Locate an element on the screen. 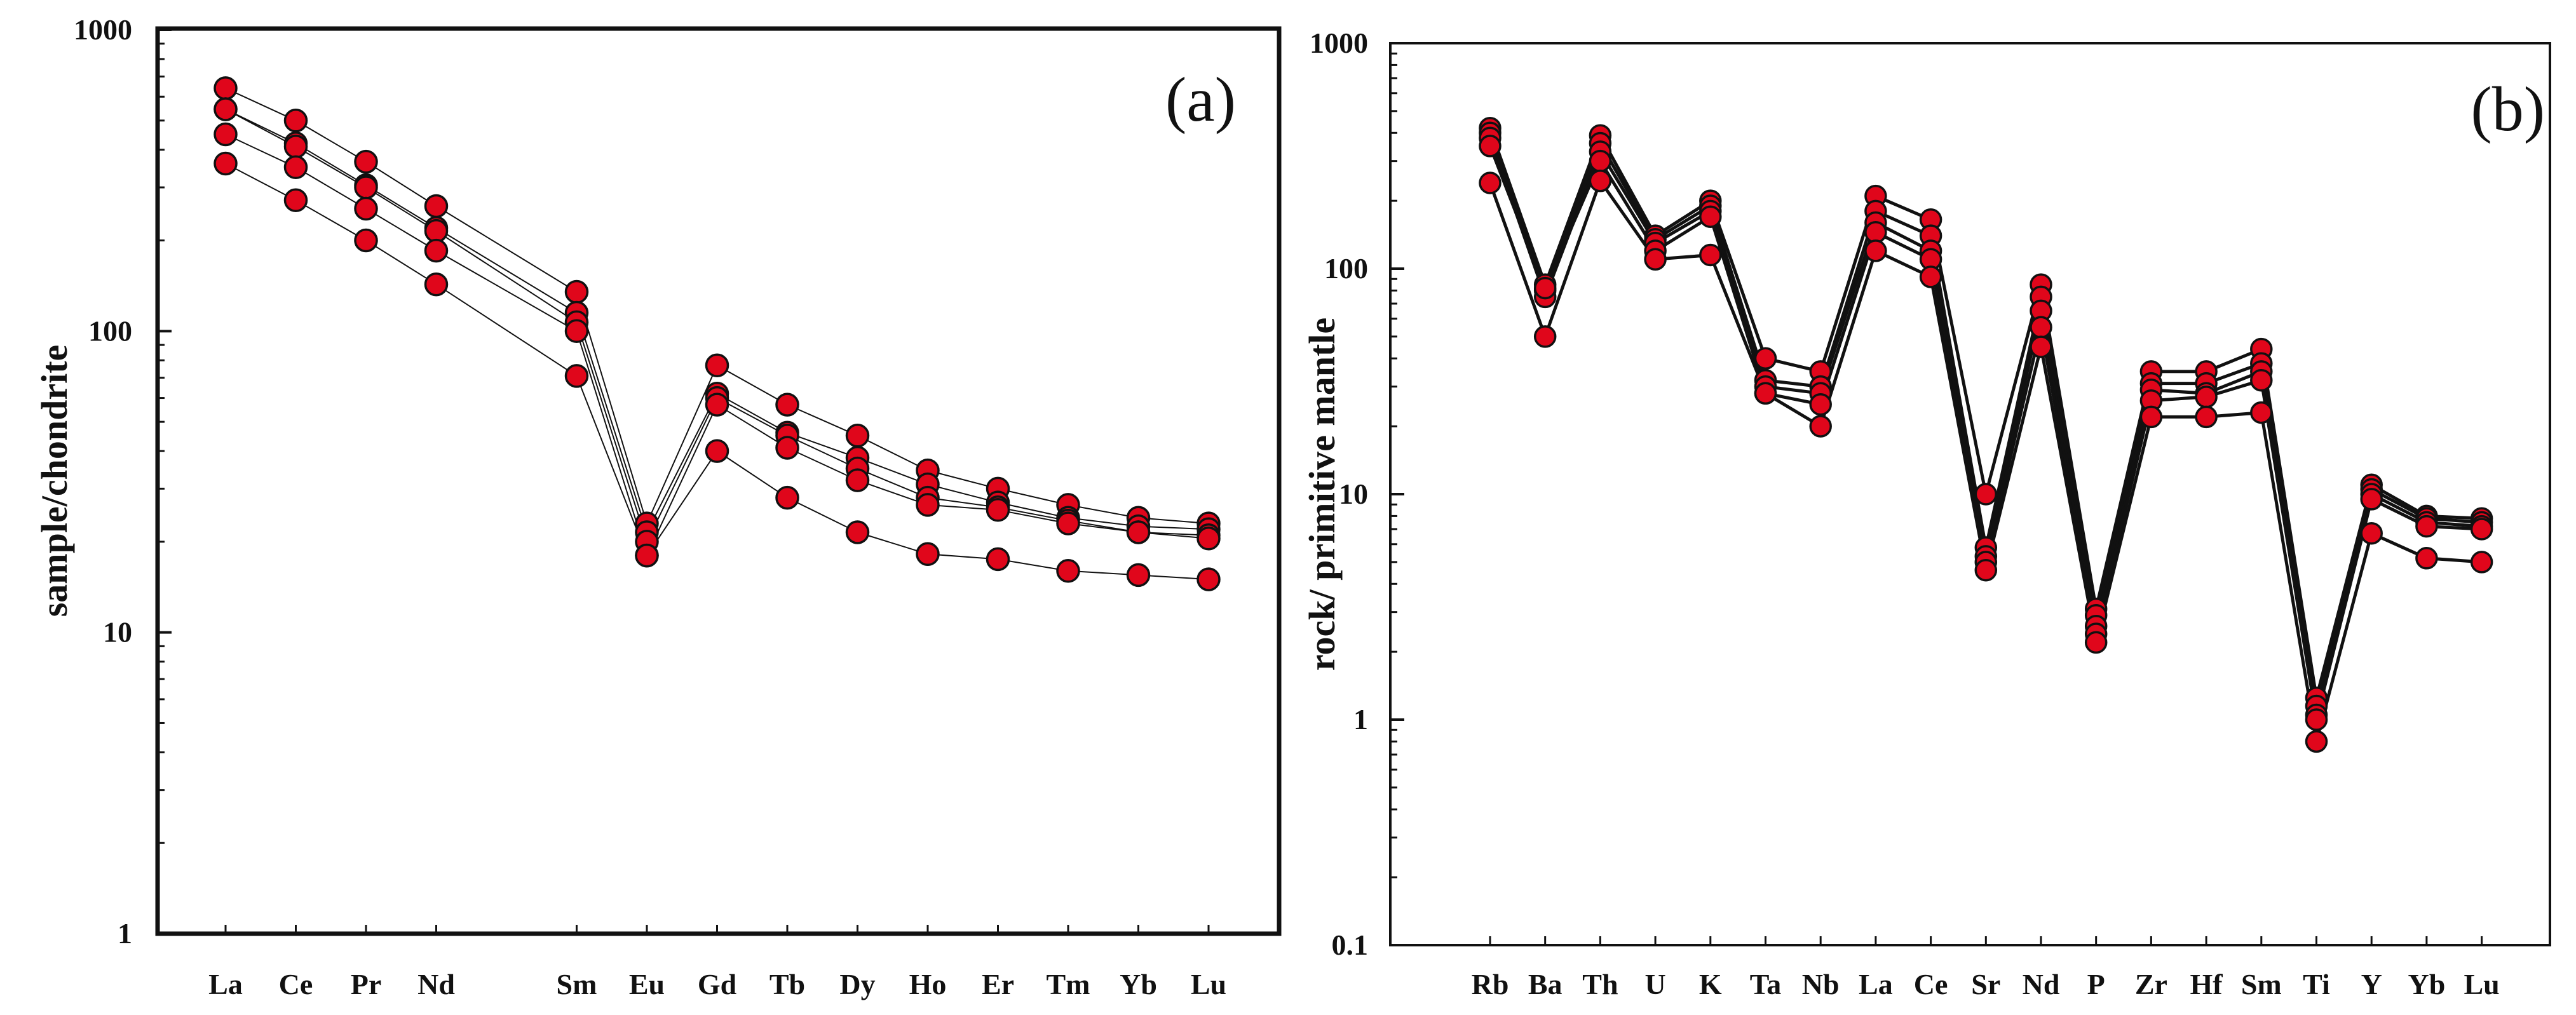 This screenshot has height=1015, width=2576. x-tick-label-sr: Sr is located at coordinates (1985, 984).